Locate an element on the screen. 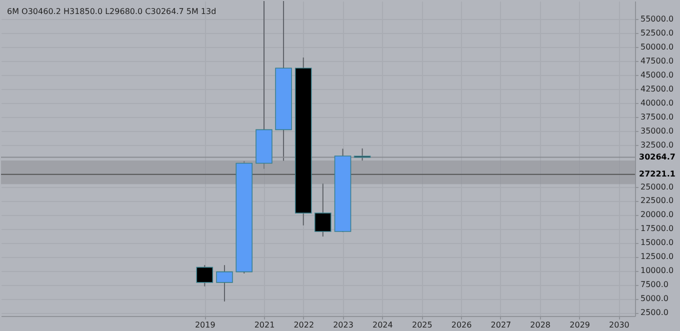 The height and width of the screenshot is (331, 680). y-tick-label: 37500.0 is located at coordinates (657, 117).